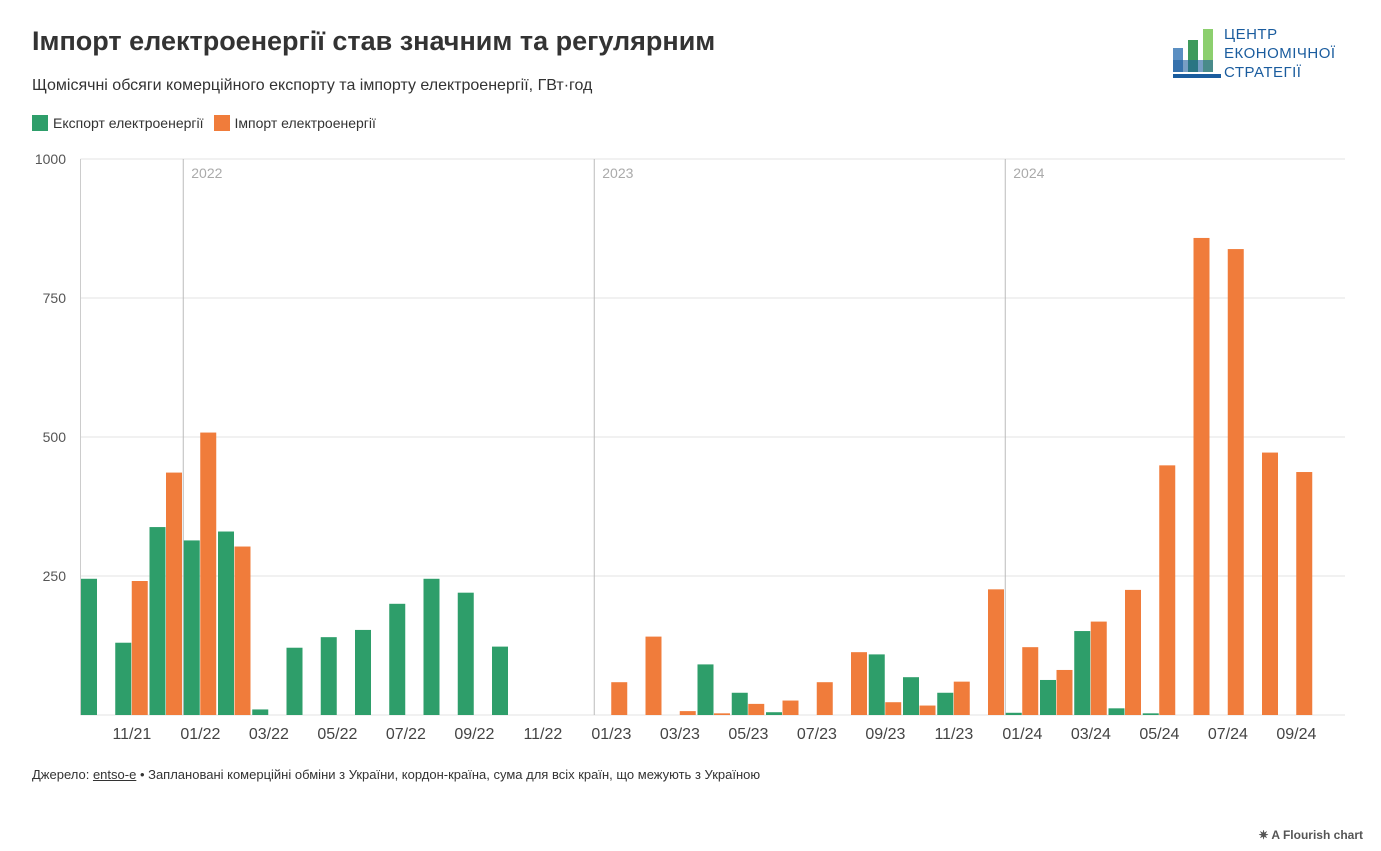 This screenshot has height=851, width=1381. What do you see at coordinates (406, 734) in the screenshot?
I see `x-tick-label: 07/22` at bounding box center [406, 734].